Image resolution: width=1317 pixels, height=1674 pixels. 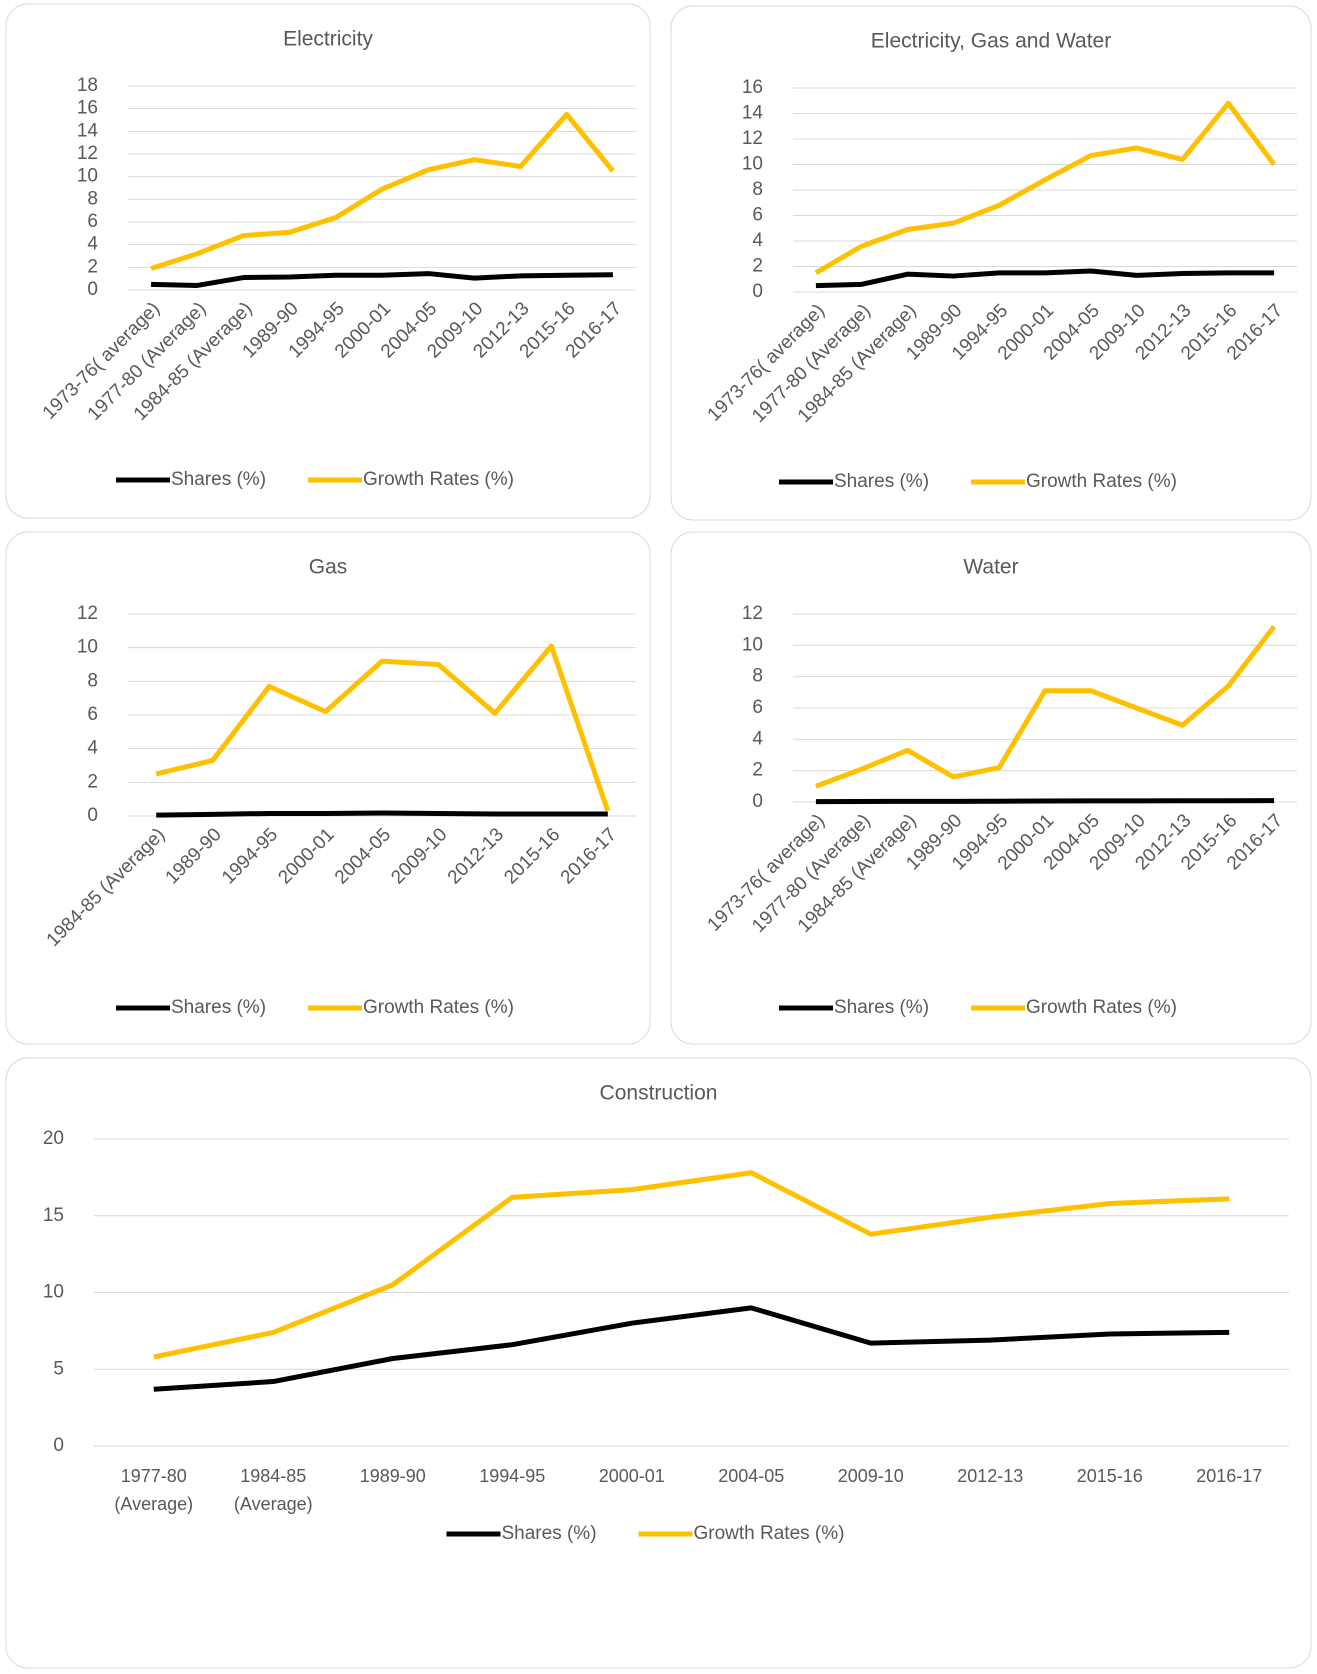 What do you see at coordinates (328, 567) in the screenshot?
I see `chart-title: Gas` at bounding box center [328, 567].